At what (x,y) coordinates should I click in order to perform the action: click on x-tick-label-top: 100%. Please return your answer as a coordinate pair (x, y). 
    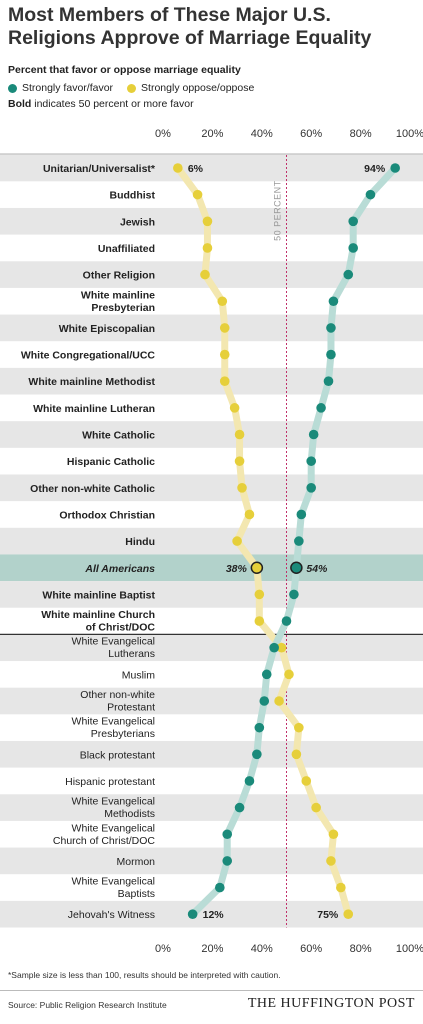
    Looking at the image, I should click on (409, 134).